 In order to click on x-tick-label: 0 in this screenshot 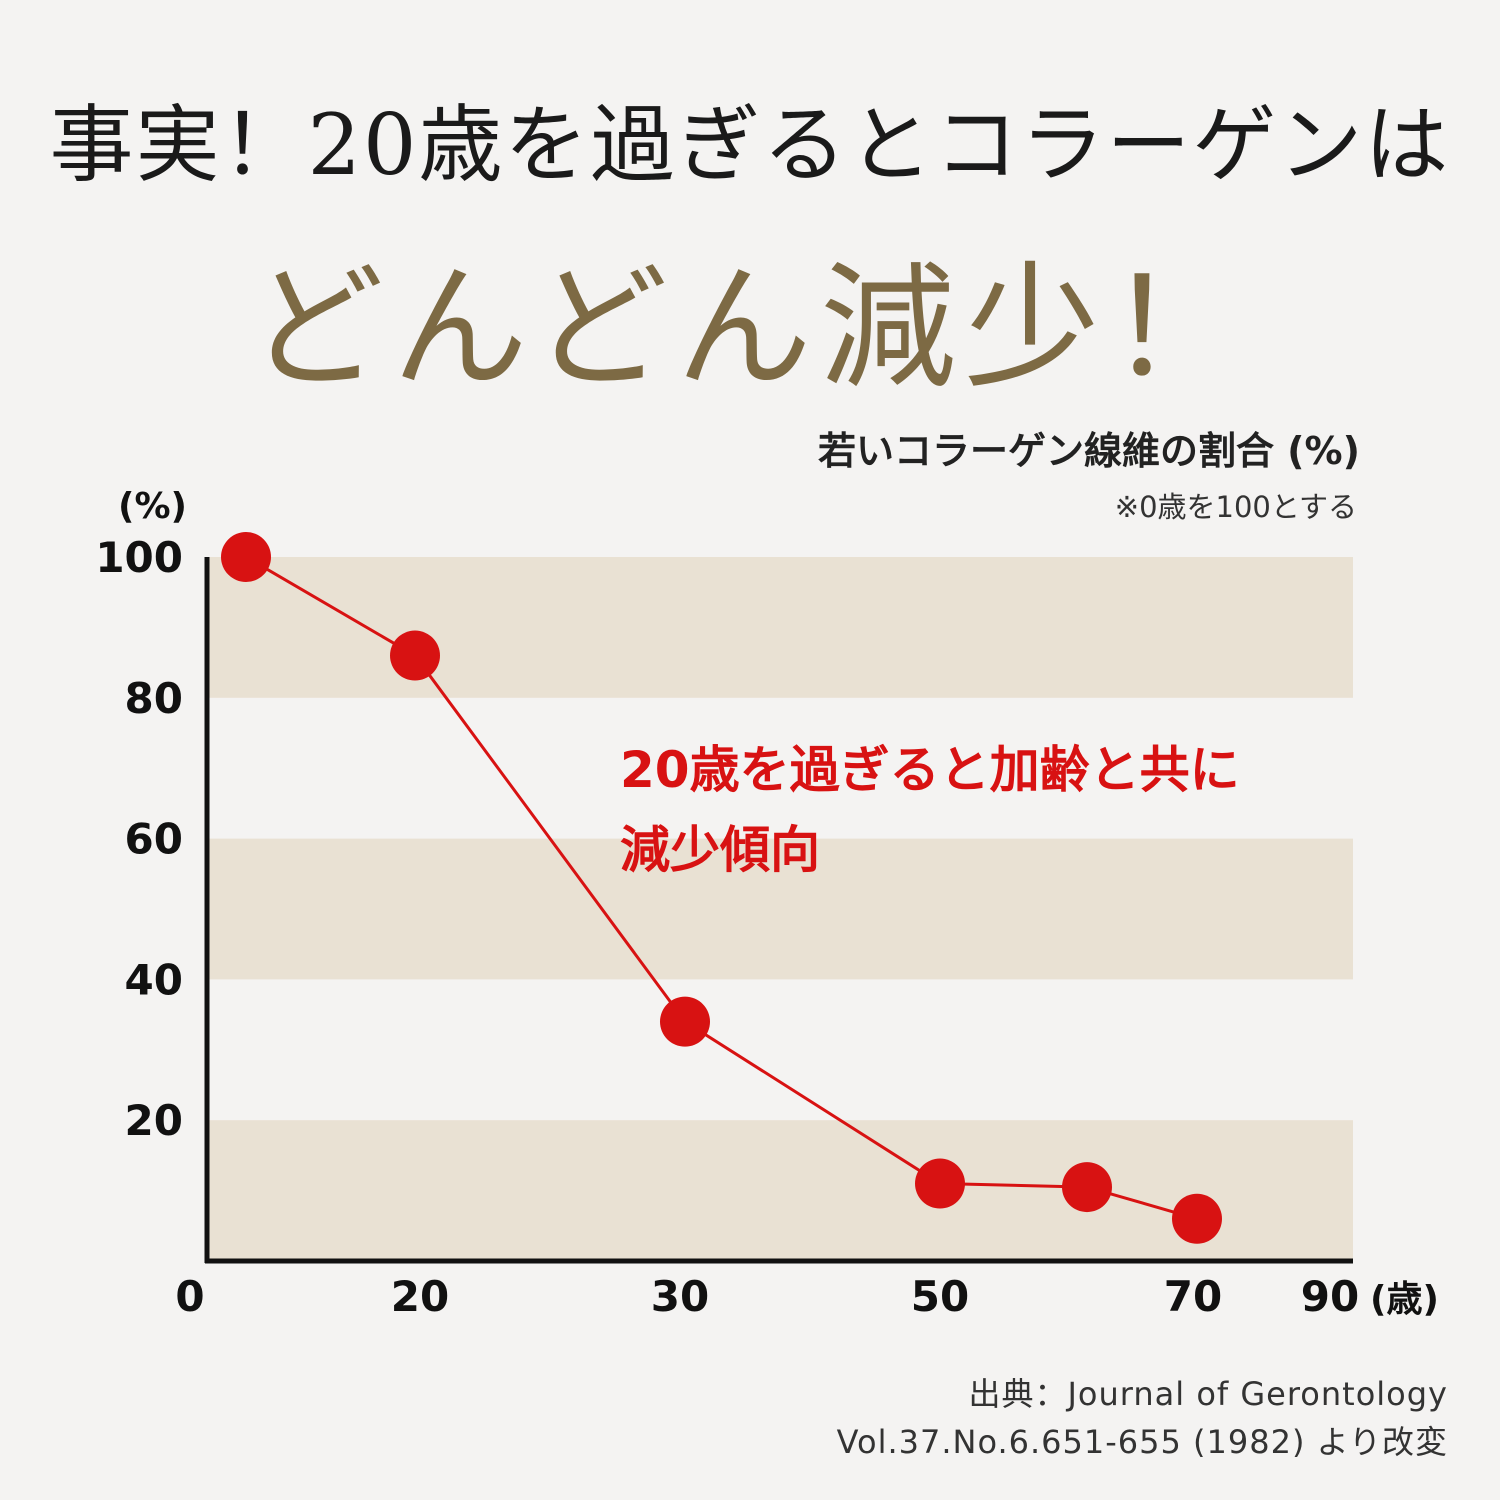, I will do `click(189, 1296)`.